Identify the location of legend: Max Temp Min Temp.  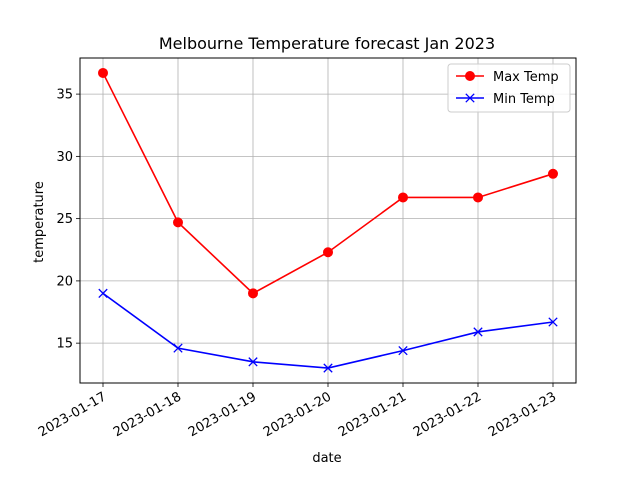
(509, 88).